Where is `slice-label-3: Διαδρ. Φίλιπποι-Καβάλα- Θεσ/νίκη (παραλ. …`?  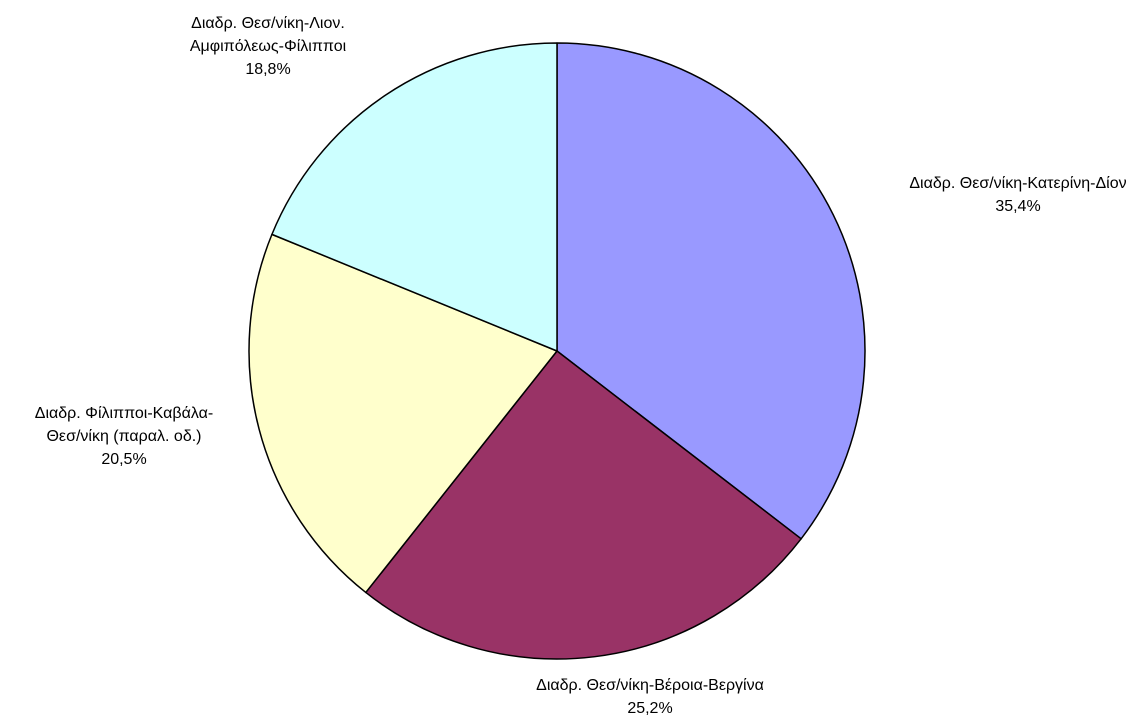
slice-label-3: Διαδρ. Φίλιπποι-Καβάλα- Θεσ/νίκη (παραλ. … is located at coordinates (124, 436).